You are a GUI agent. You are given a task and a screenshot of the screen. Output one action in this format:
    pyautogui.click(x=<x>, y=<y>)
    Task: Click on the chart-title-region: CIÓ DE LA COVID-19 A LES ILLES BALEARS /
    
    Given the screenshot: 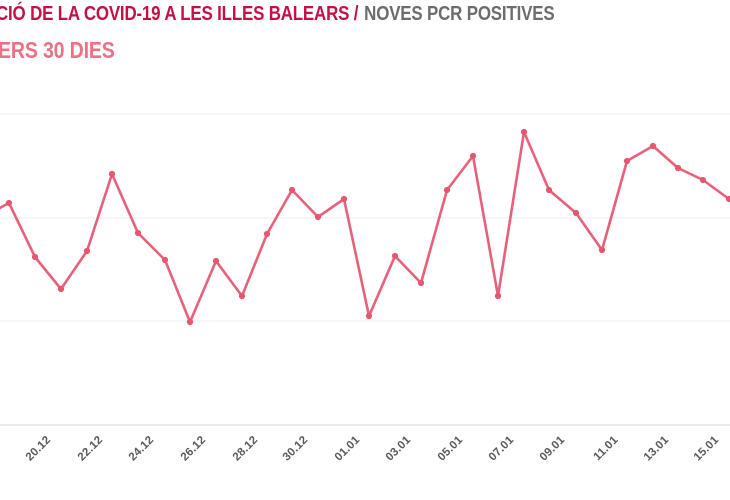 What is the action you would take?
    pyautogui.click(x=179, y=14)
    